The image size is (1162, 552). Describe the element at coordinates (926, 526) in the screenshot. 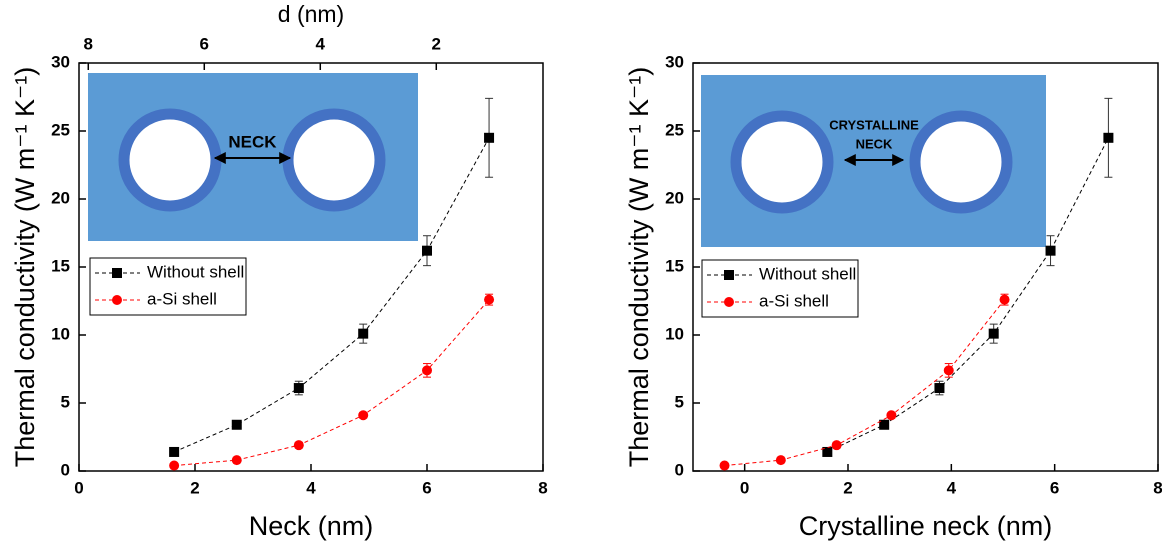

I see `x-axis-label: Crystalline neck (nm)` at that location.